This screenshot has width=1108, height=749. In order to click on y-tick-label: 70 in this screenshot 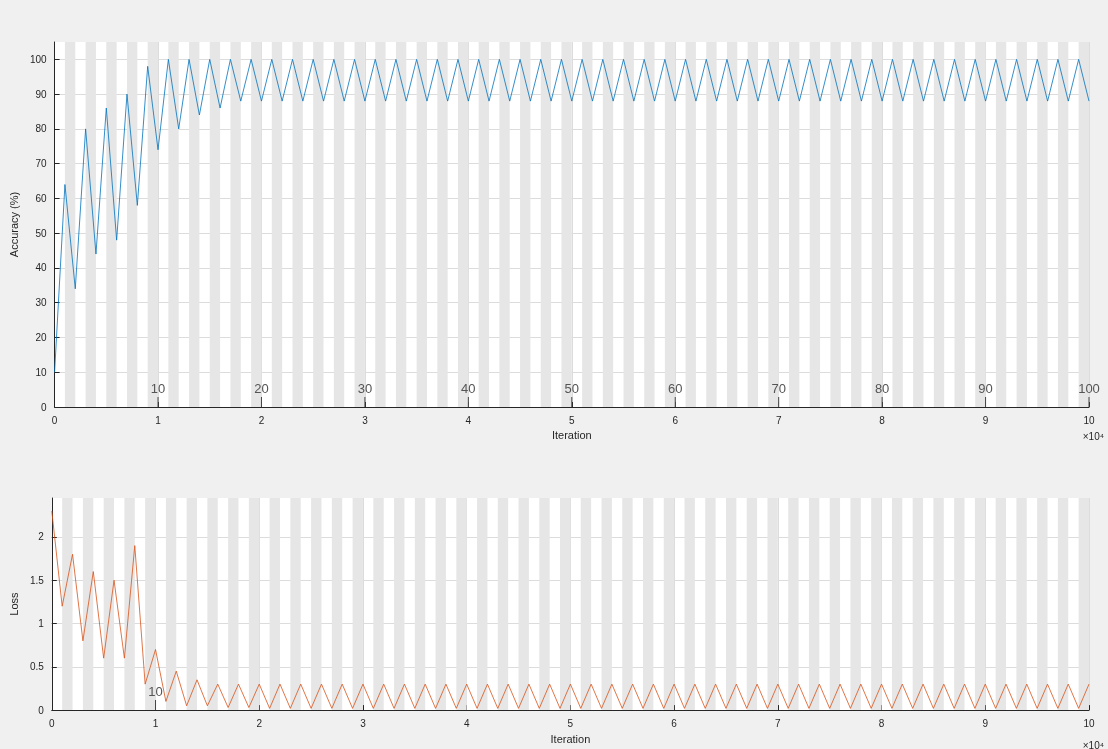, I will do `click(41, 164)`.